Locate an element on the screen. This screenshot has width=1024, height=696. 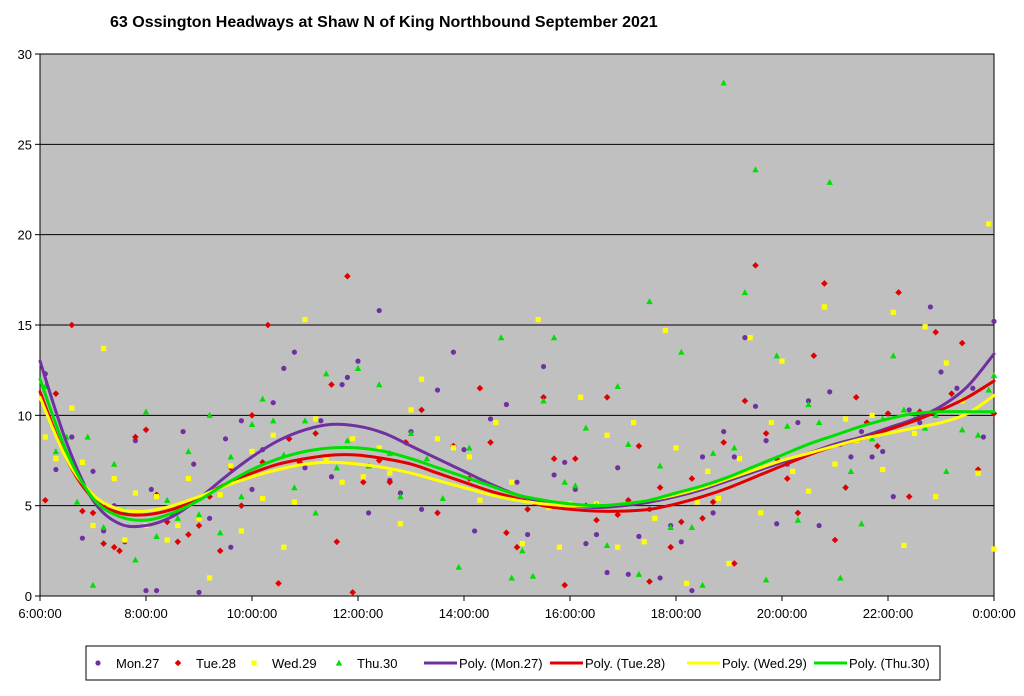
legend-label: Mon.27 is located at coordinates (137, 663).